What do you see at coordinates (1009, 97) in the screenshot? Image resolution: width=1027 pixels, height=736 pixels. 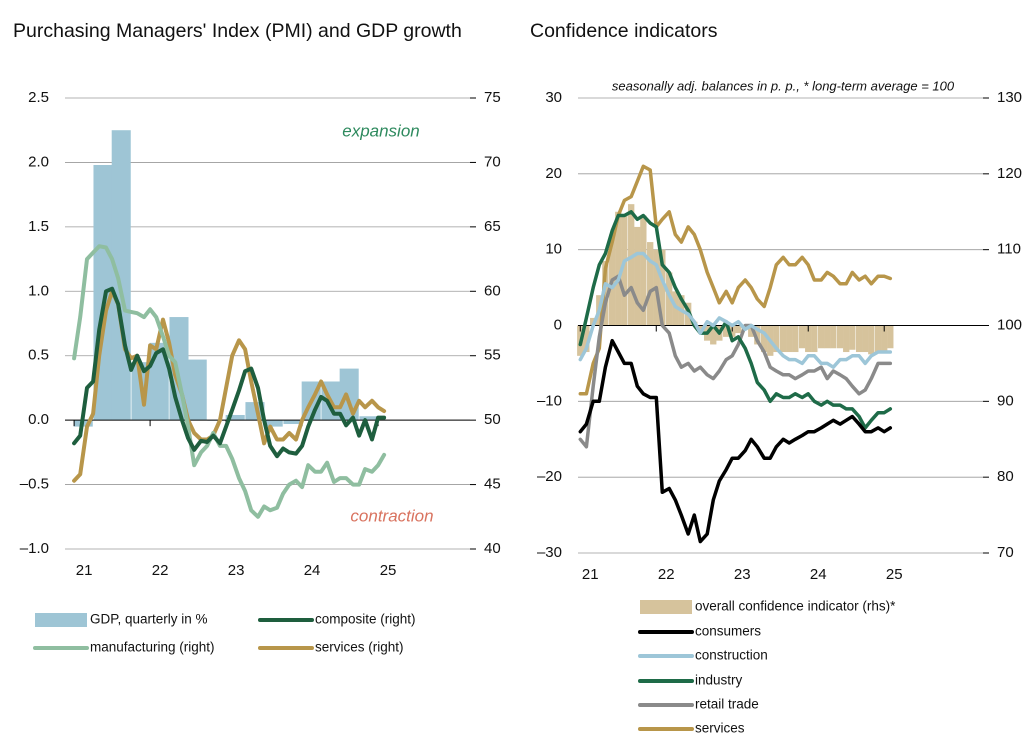 I see `y2-tick-label: 130` at bounding box center [1009, 97].